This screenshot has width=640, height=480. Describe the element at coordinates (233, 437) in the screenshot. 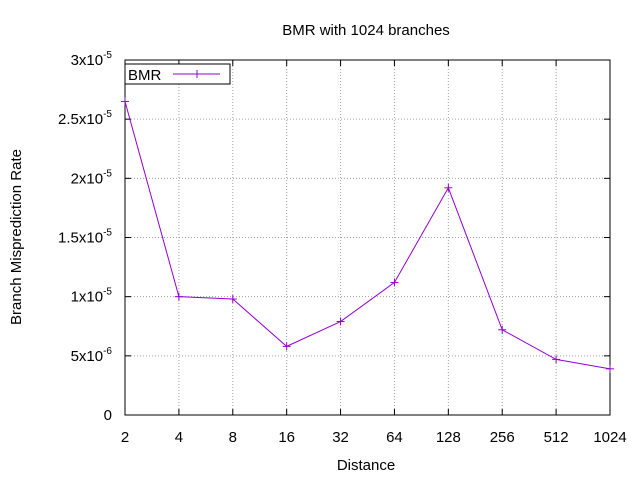

I see `x-tick-label: 8` at that location.